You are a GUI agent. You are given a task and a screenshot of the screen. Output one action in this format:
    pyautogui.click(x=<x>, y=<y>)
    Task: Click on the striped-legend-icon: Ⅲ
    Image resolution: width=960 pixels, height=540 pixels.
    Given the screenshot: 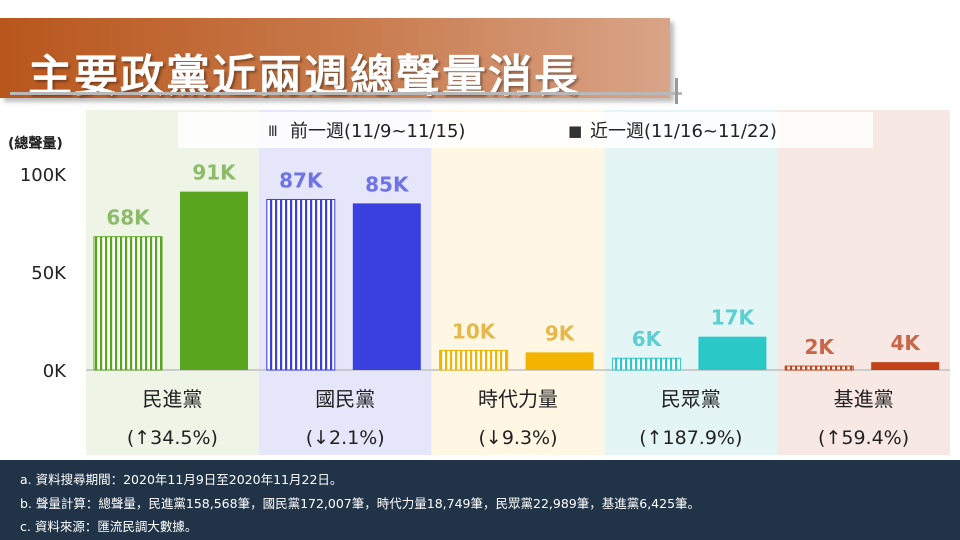 What is the action you would take?
    pyautogui.click(x=273, y=132)
    